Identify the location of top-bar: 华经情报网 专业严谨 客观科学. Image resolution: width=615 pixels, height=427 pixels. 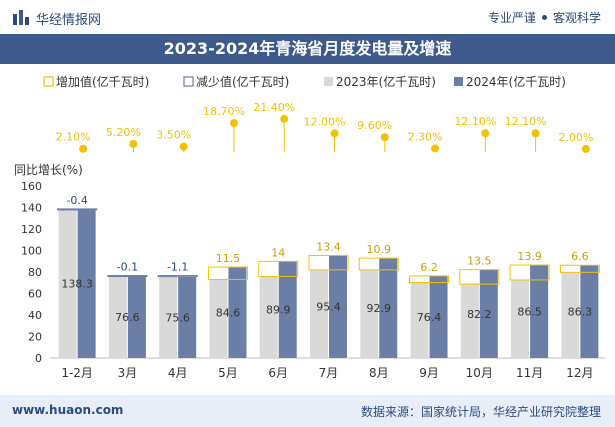
(307, 17).